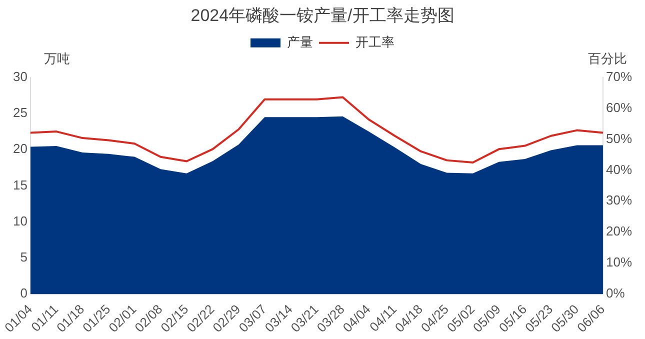 This screenshot has width=645, height=339. I want to click on y2-tick-label: 0%, so click(616, 293).